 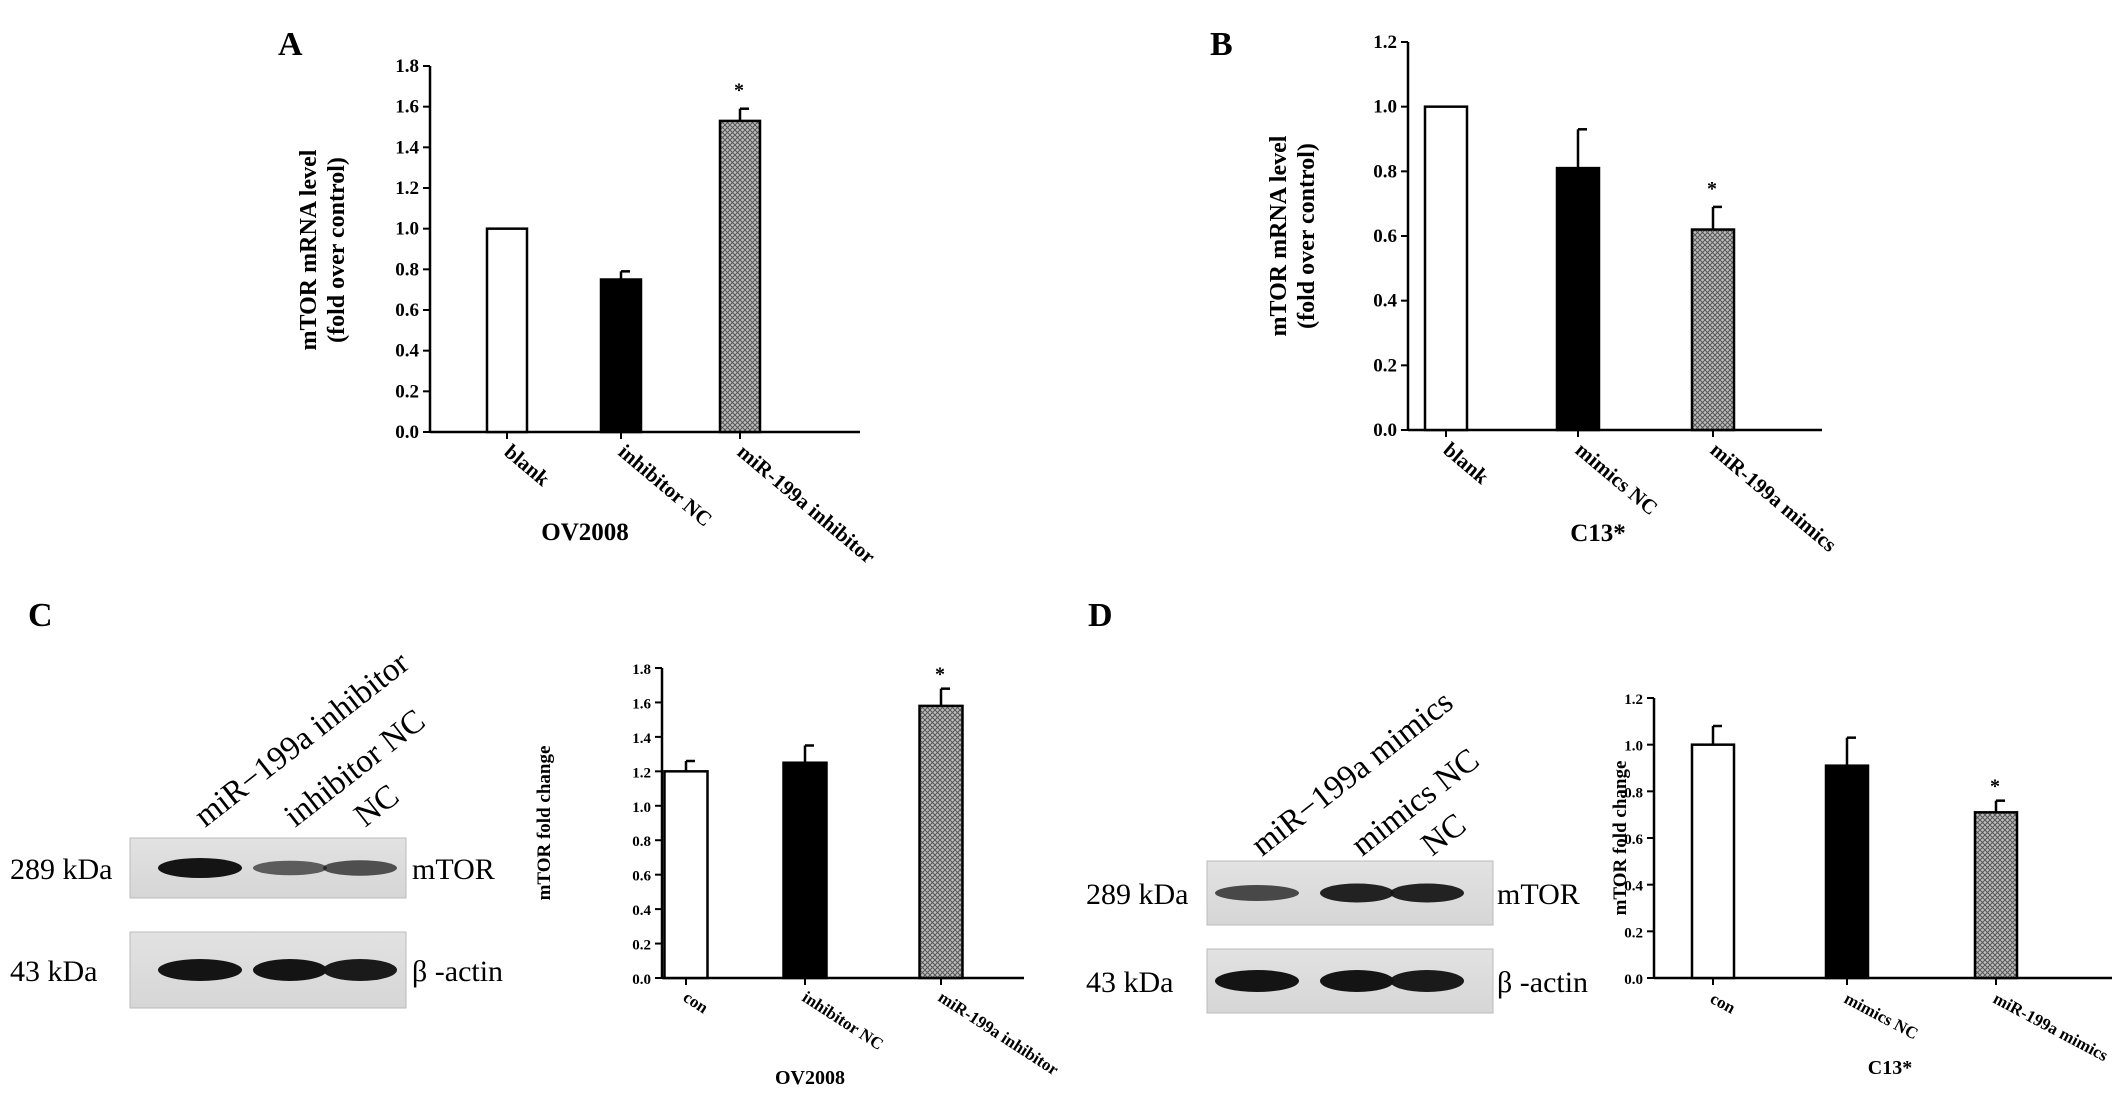 I want to click on panel-label-a: A, so click(x=290, y=44).